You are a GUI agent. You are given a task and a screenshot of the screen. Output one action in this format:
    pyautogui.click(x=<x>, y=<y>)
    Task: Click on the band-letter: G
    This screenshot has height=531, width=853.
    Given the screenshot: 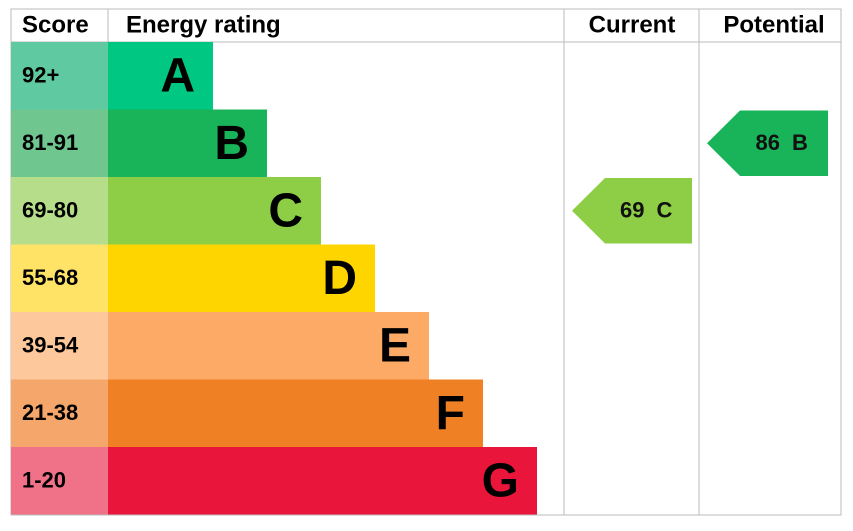 What is the action you would take?
    pyautogui.click(x=500, y=480)
    